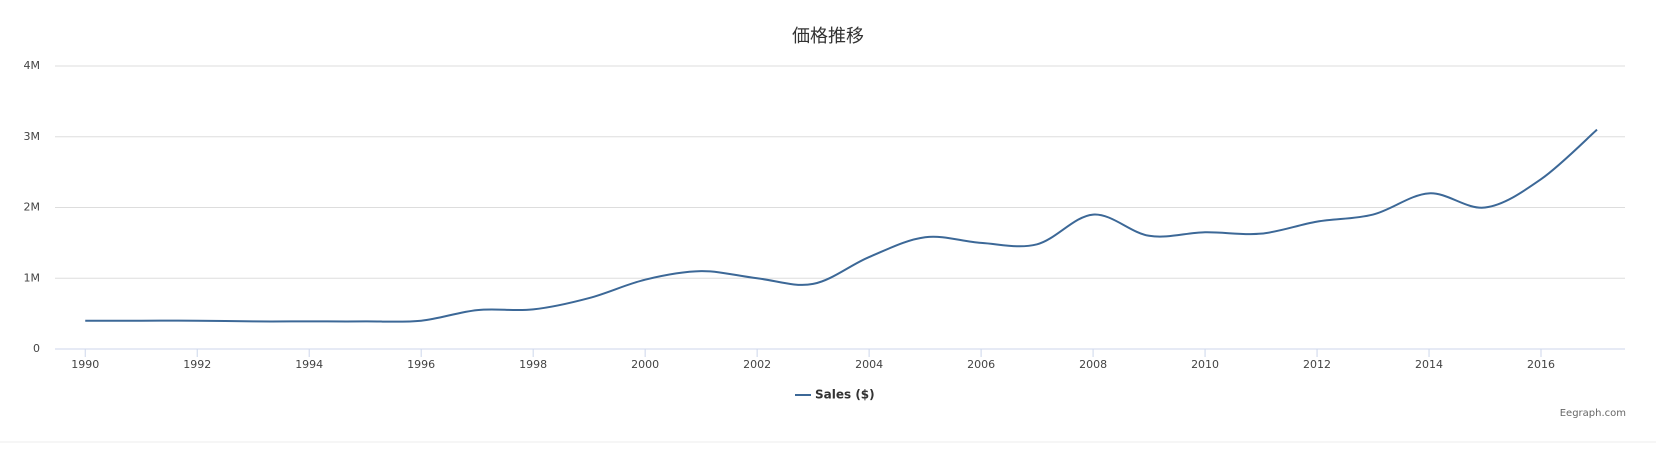 This screenshot has height=456, width=1656. Describe the element at coordinates (757, 364) in the screenshot. I see `x-tick-label: 2002` at that location.